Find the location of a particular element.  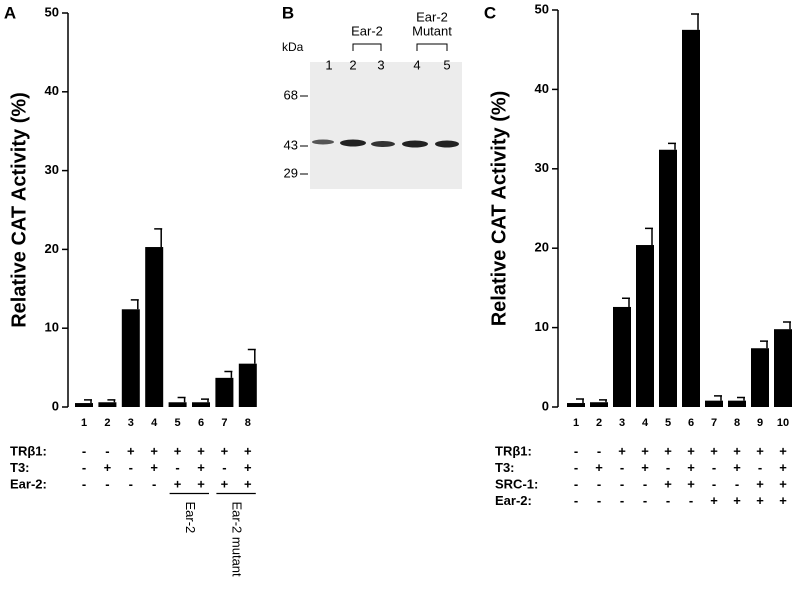

lane-label: 3 is located at coordinates (380, 64).